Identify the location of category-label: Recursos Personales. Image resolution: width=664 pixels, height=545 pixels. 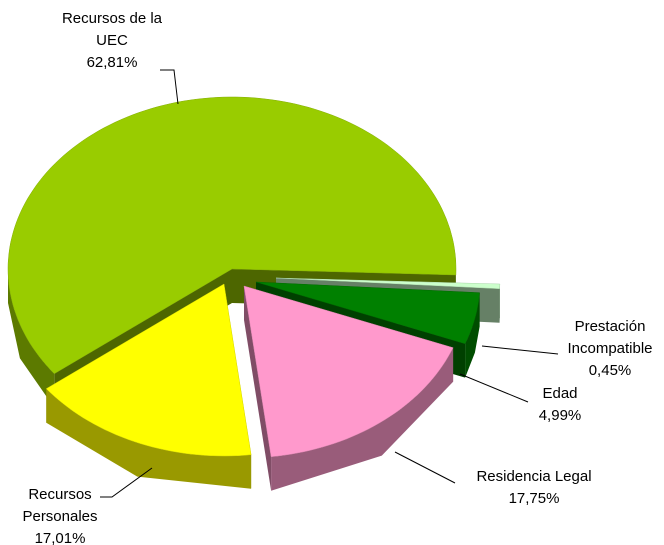
(60, 505).